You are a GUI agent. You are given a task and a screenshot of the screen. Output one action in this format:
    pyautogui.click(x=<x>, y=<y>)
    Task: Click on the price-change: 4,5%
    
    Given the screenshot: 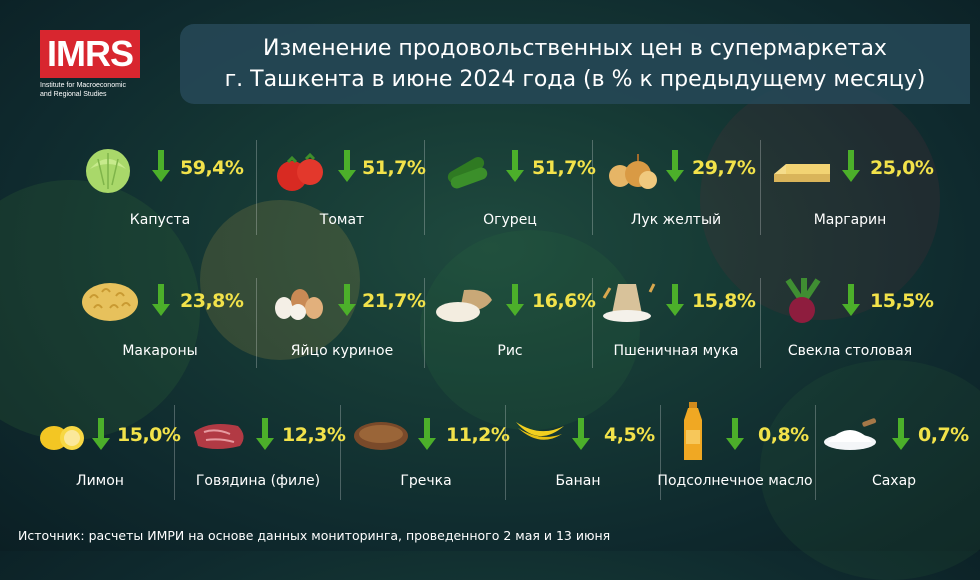 What is the action you would take?
    pyautogui.click(x=629, y=435)
    